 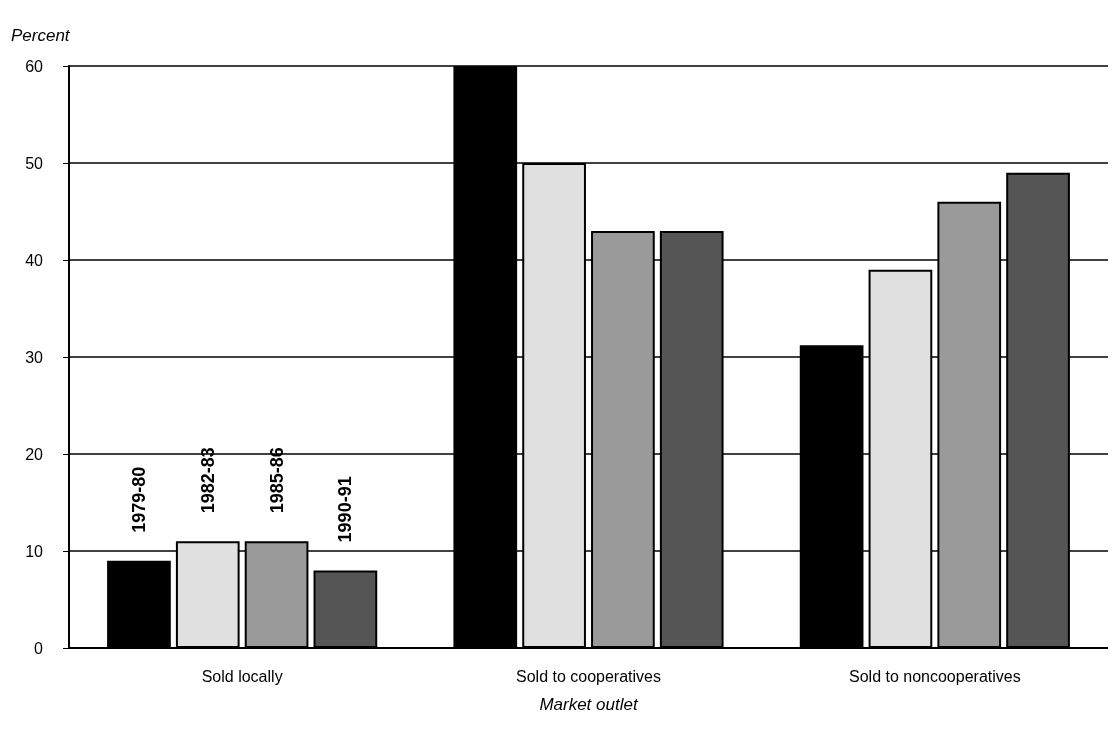 What do you see at coordinates (345, 509) in the screenshot?
I see `text: 1990-91` at bounding box center [345, 509].